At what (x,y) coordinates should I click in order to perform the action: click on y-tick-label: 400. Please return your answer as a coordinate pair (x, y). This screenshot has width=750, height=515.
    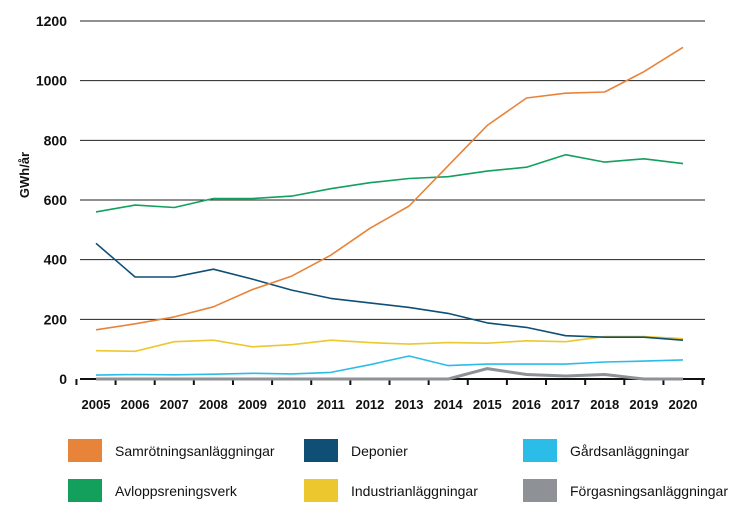
    Looking at the image, I should click on (56, 260).